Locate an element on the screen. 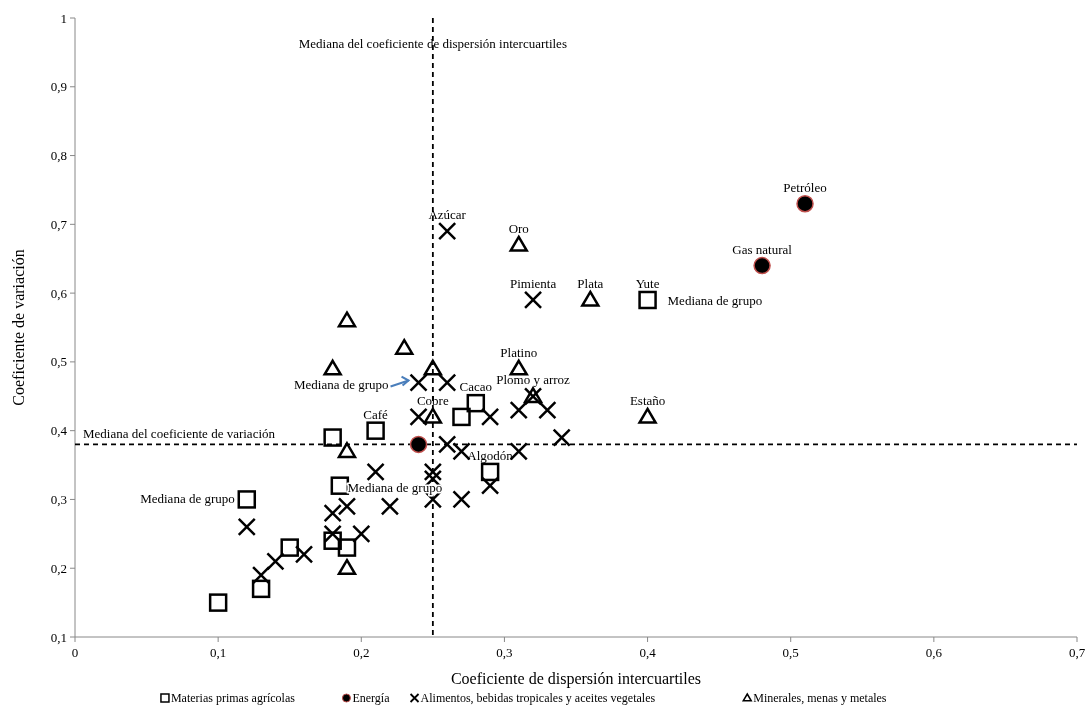  annotation: Cacao is located at coordinates (476, 387).